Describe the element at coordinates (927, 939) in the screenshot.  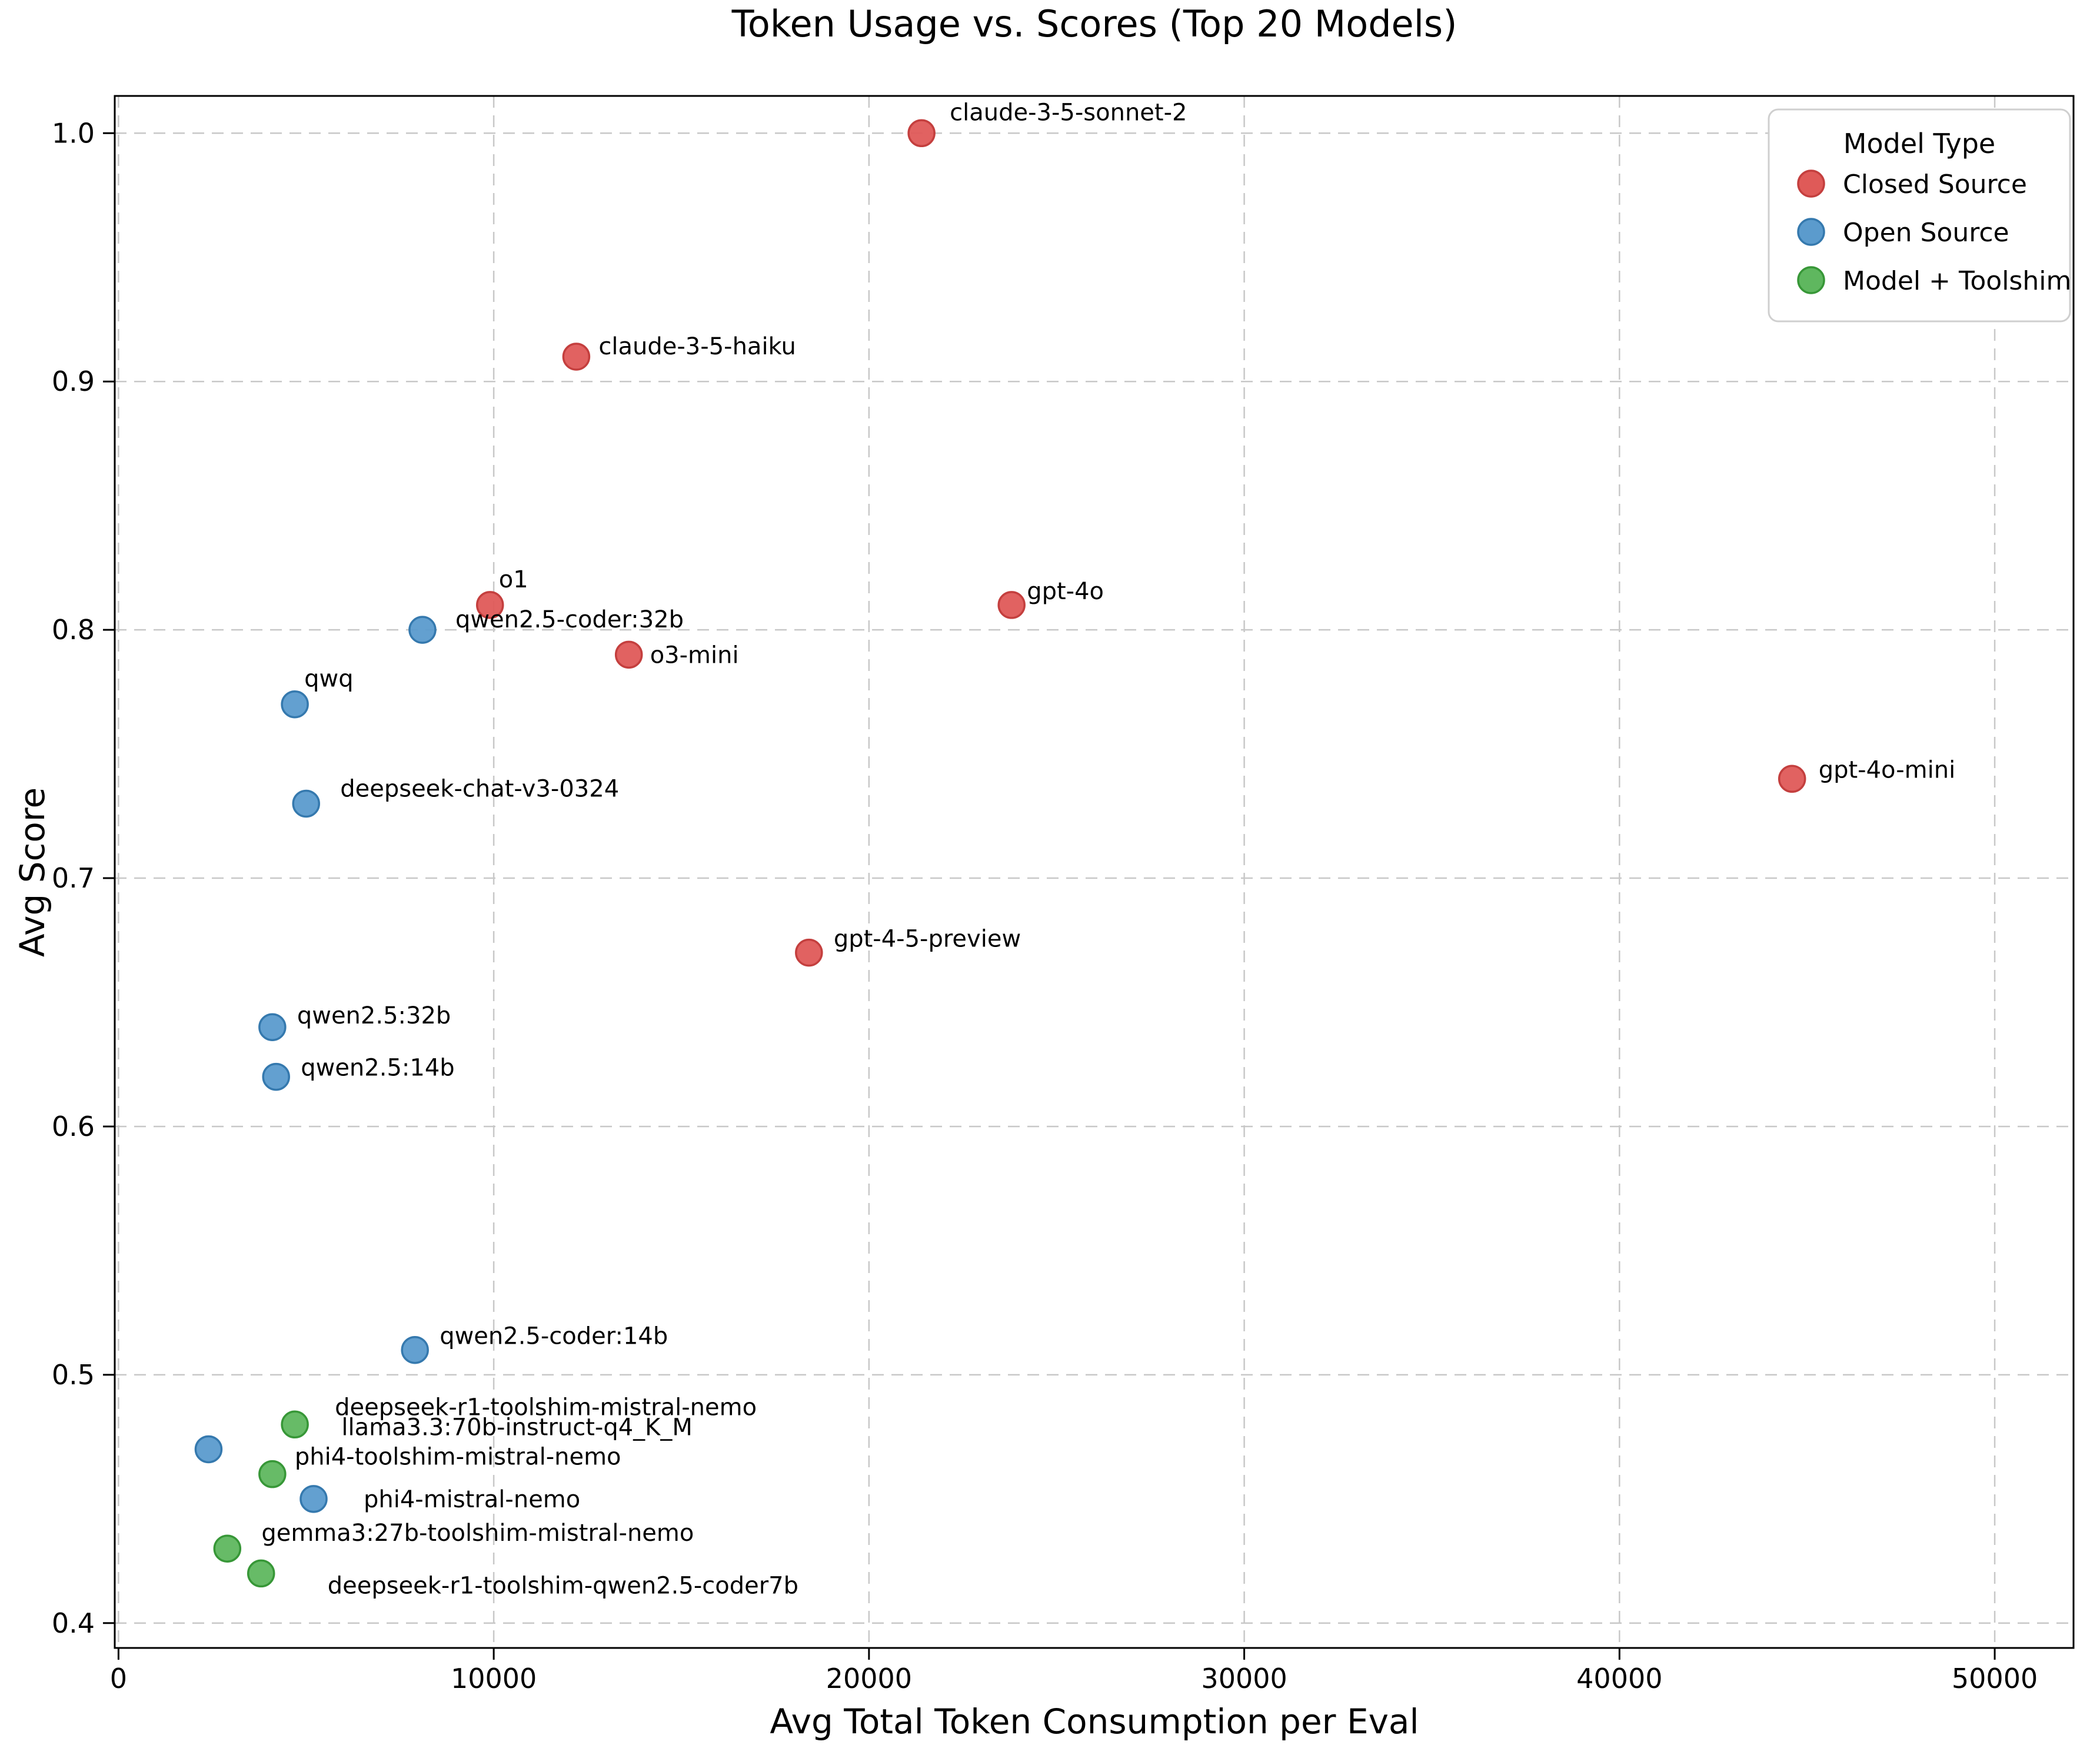
I see `annotation-gpt-4-5-preview: gpt-4-5-preview` at that location.